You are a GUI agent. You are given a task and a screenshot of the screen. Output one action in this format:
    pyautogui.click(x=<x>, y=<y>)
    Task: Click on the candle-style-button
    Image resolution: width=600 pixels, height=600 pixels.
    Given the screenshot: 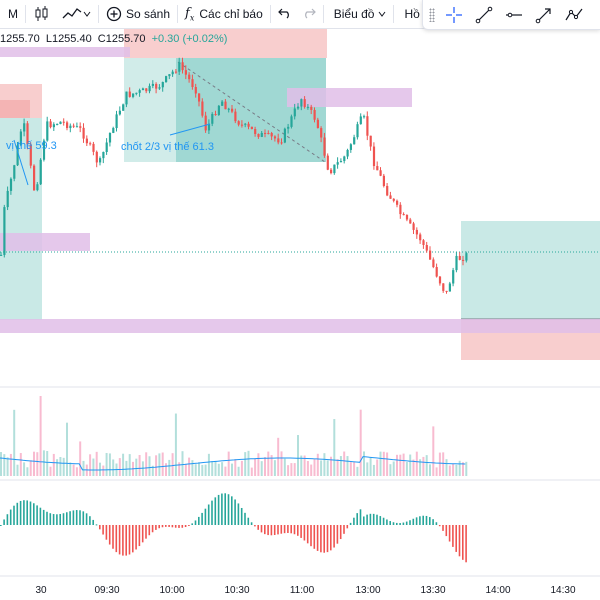 What is the action you would take?
    pyautogui.click(x=42, y=14)
    